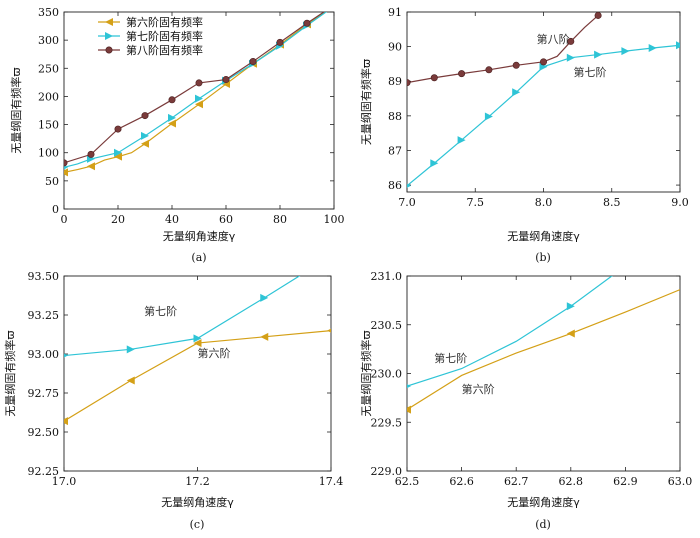 This screenshot has height=538, width=700. Describe the element at coordinates (197, 524) in the screenshot. I see `panel-caption: (c)` at that location.